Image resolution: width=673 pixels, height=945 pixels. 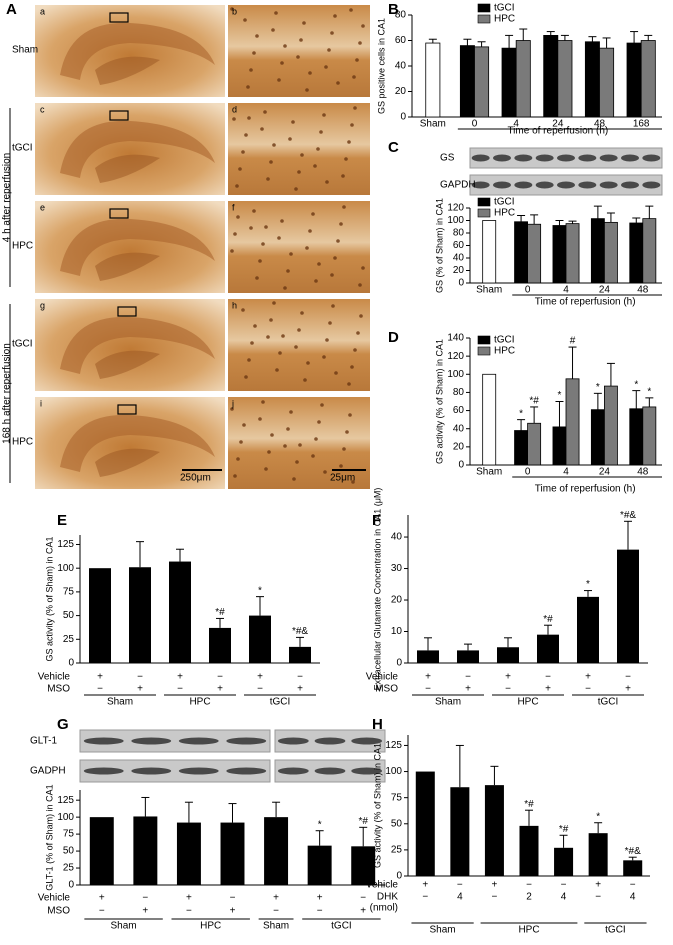 I want to click on y-tick-label: 50, so click(x=69, y=851).